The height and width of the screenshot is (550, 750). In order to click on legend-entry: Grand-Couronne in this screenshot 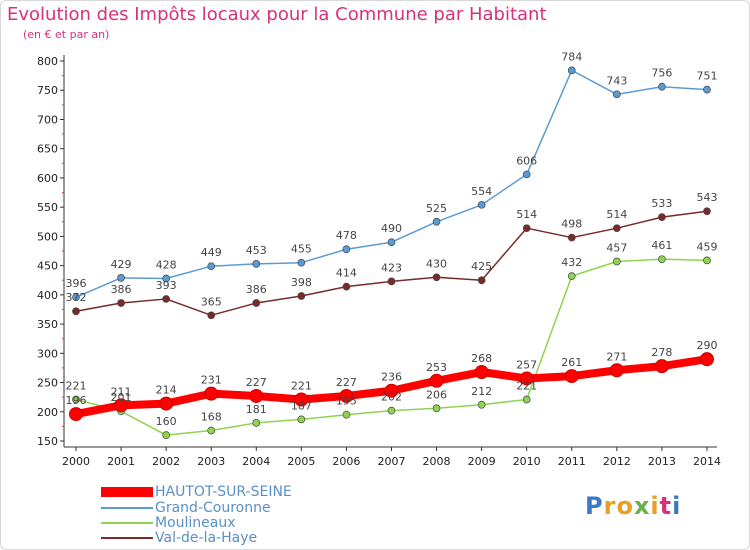, I will do `click(186, 508)`.